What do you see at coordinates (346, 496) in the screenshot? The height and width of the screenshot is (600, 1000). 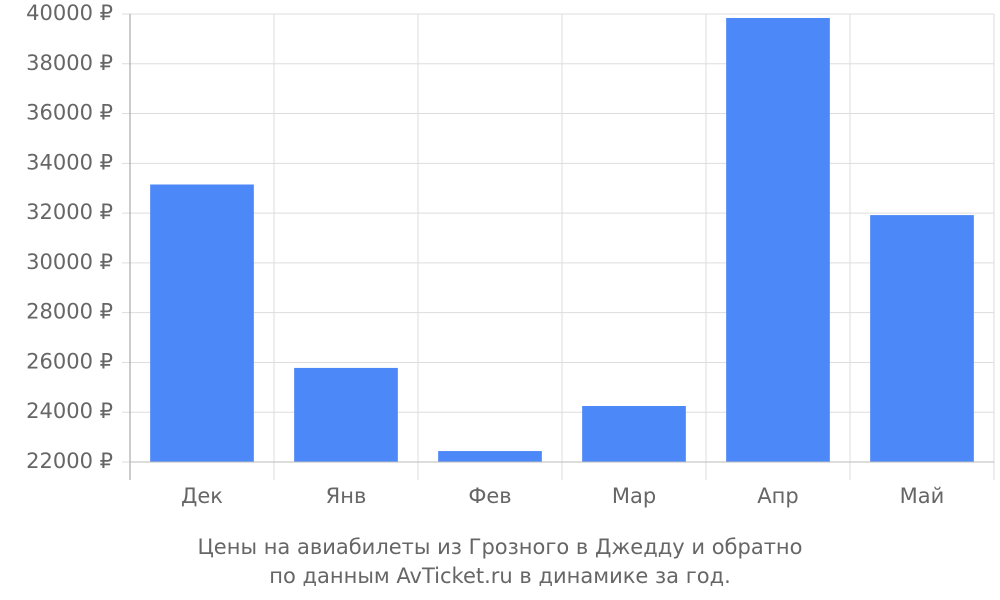 I see `x-tick-label: Янв` at bounding box center [346, 496].